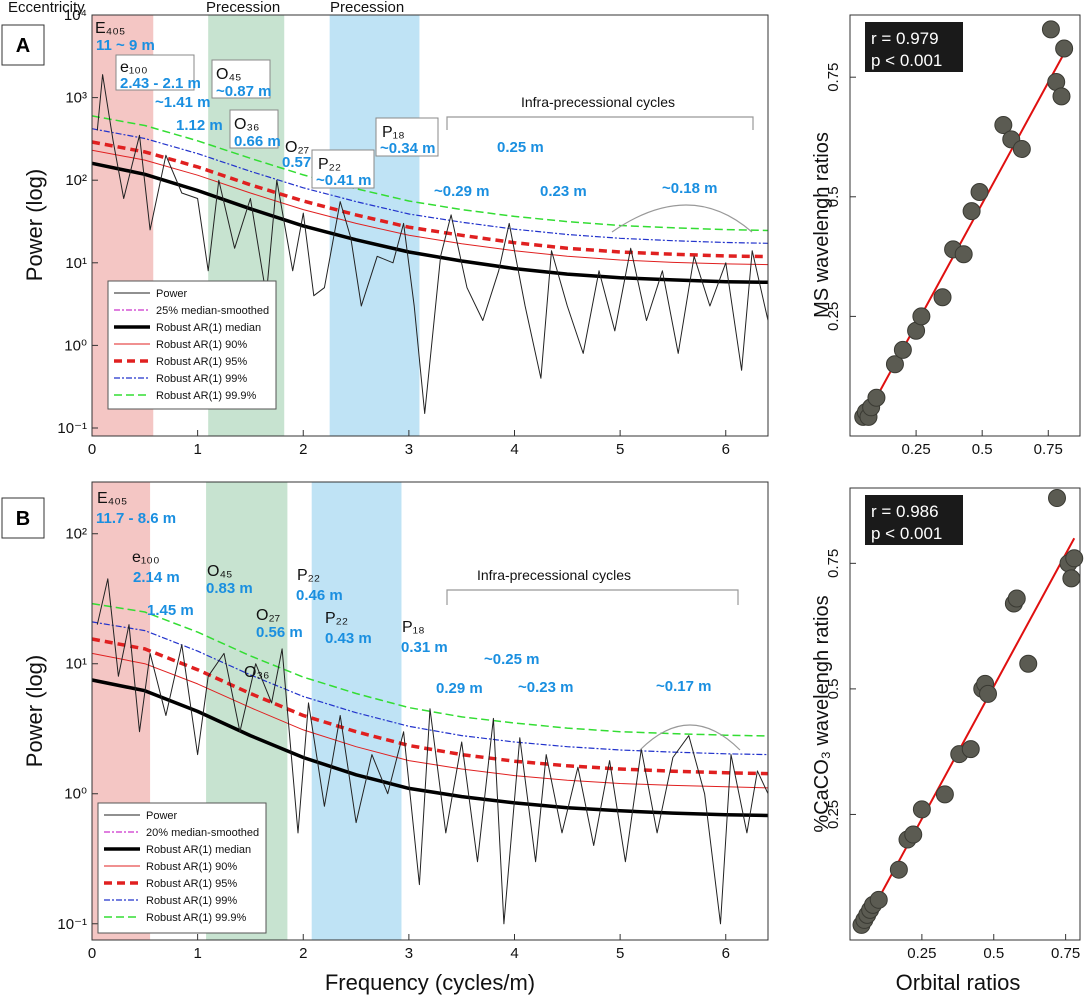  Describe the element at coordinates (968, 711) in the screenshot. I see `scatter-marks-b` at that location.